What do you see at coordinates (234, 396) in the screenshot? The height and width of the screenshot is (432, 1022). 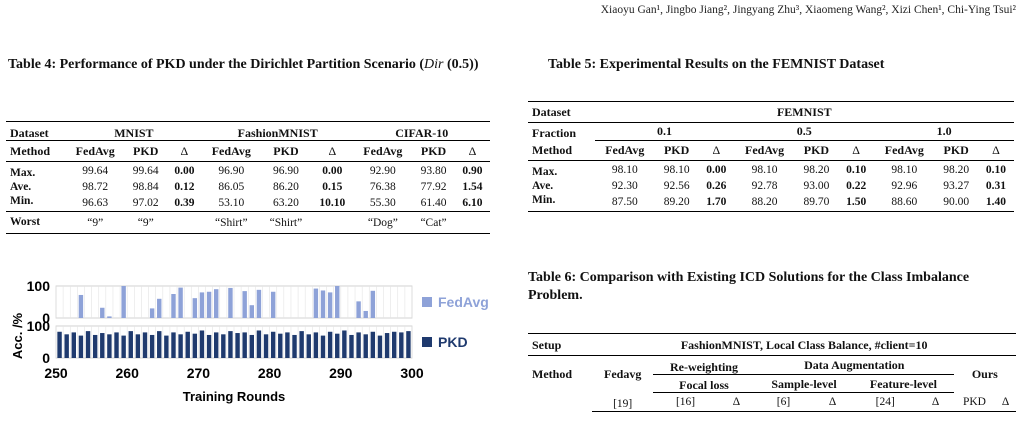 I see `x-axis-label: Training Rounds` at bounding box center [234, 396].